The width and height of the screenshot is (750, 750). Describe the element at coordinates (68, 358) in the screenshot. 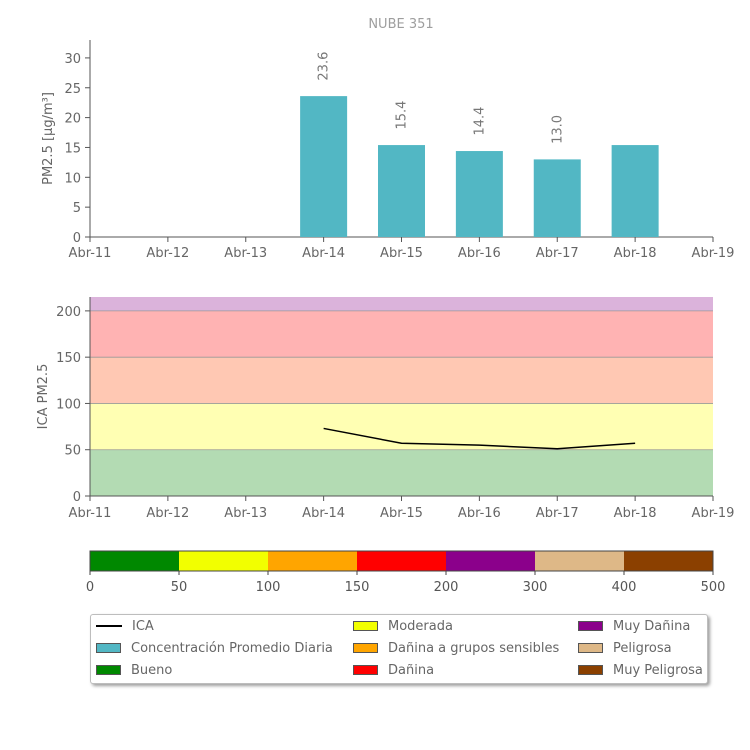

I see `y-tick-label: 150` at that location.